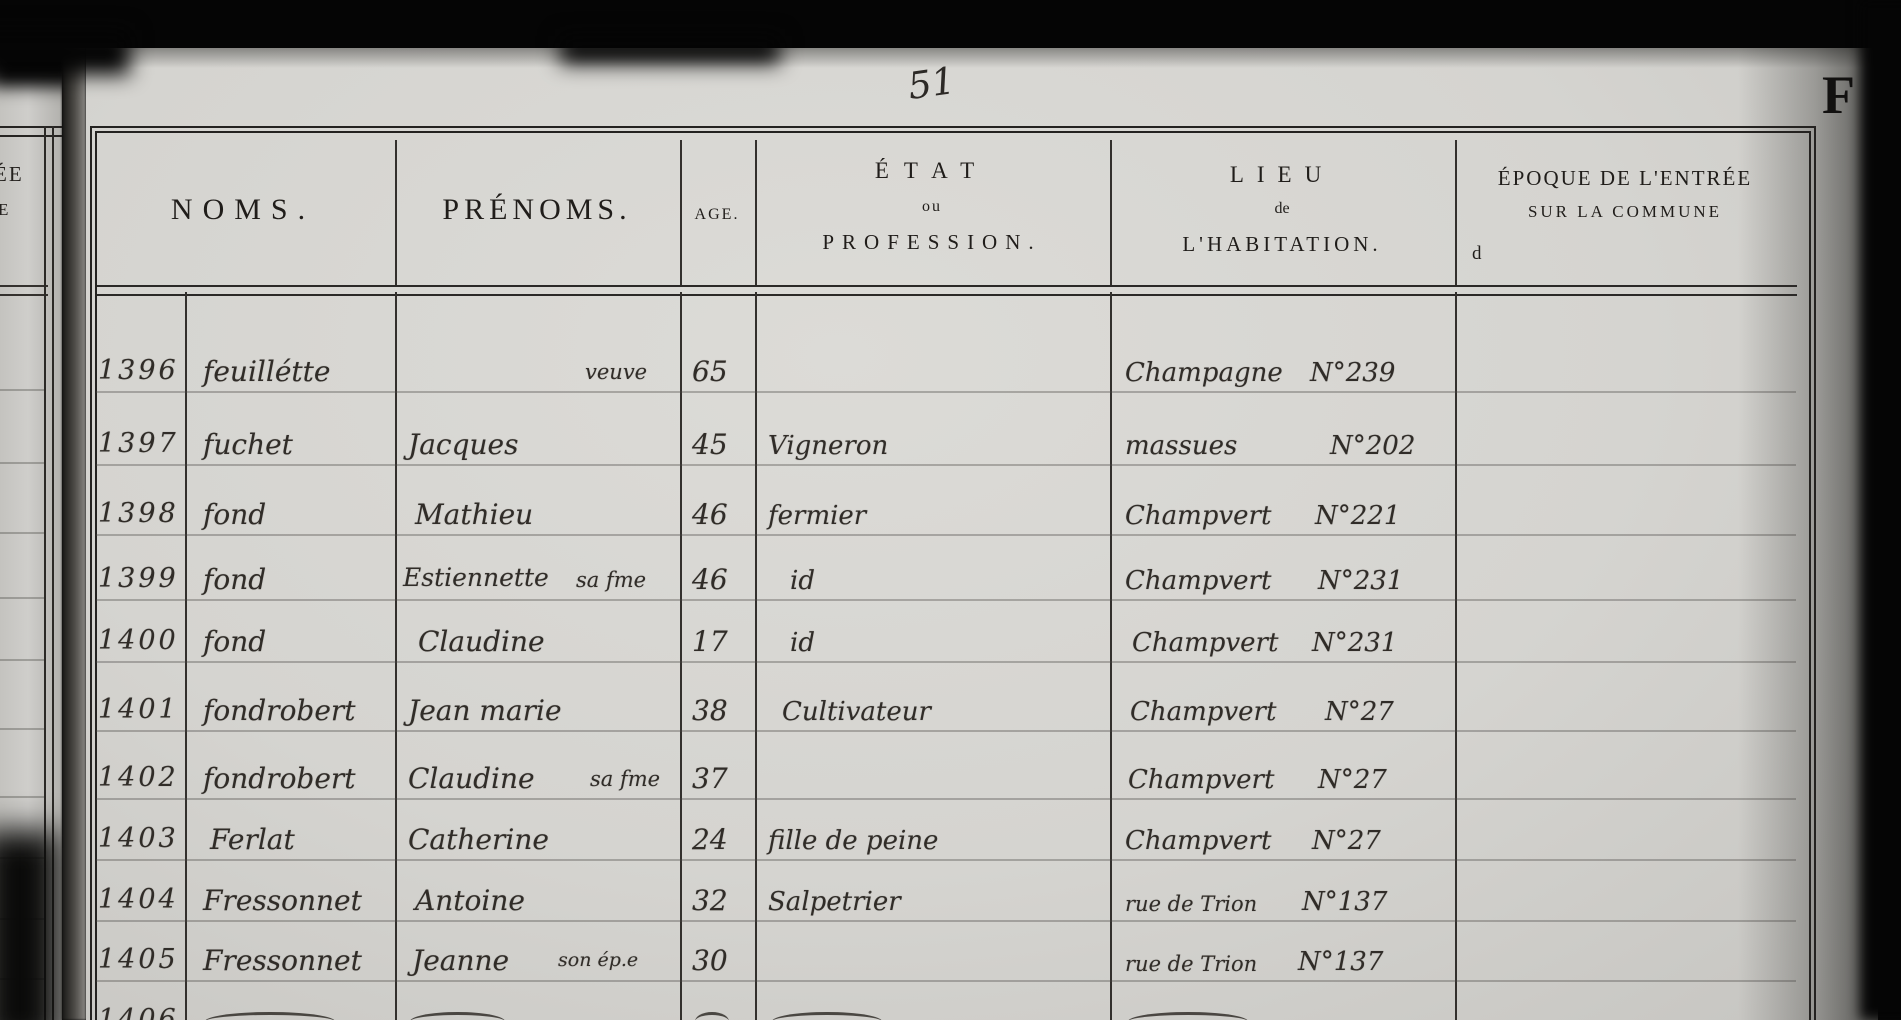  What do you see at coordinates (950, 374) in the screenshot?
I see `register-row: 1396 feuillétte veuve 65 Champagne N°239` at bounding box center [950, 374].